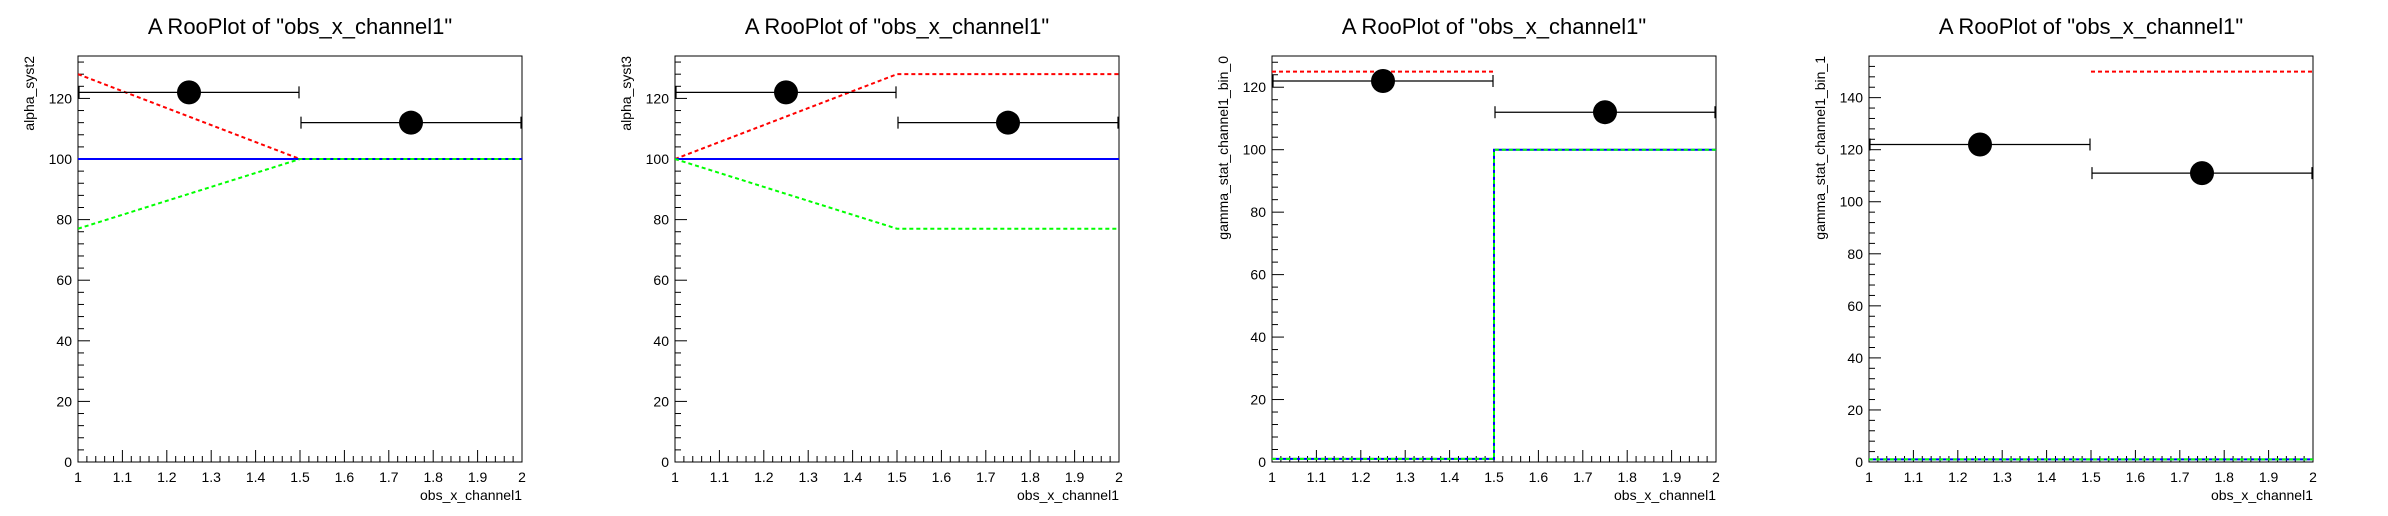 The image size is (2388, 516). I want to click on y-axis-label: gamma_stat_channel1_bin_1, so click(1820, 148).